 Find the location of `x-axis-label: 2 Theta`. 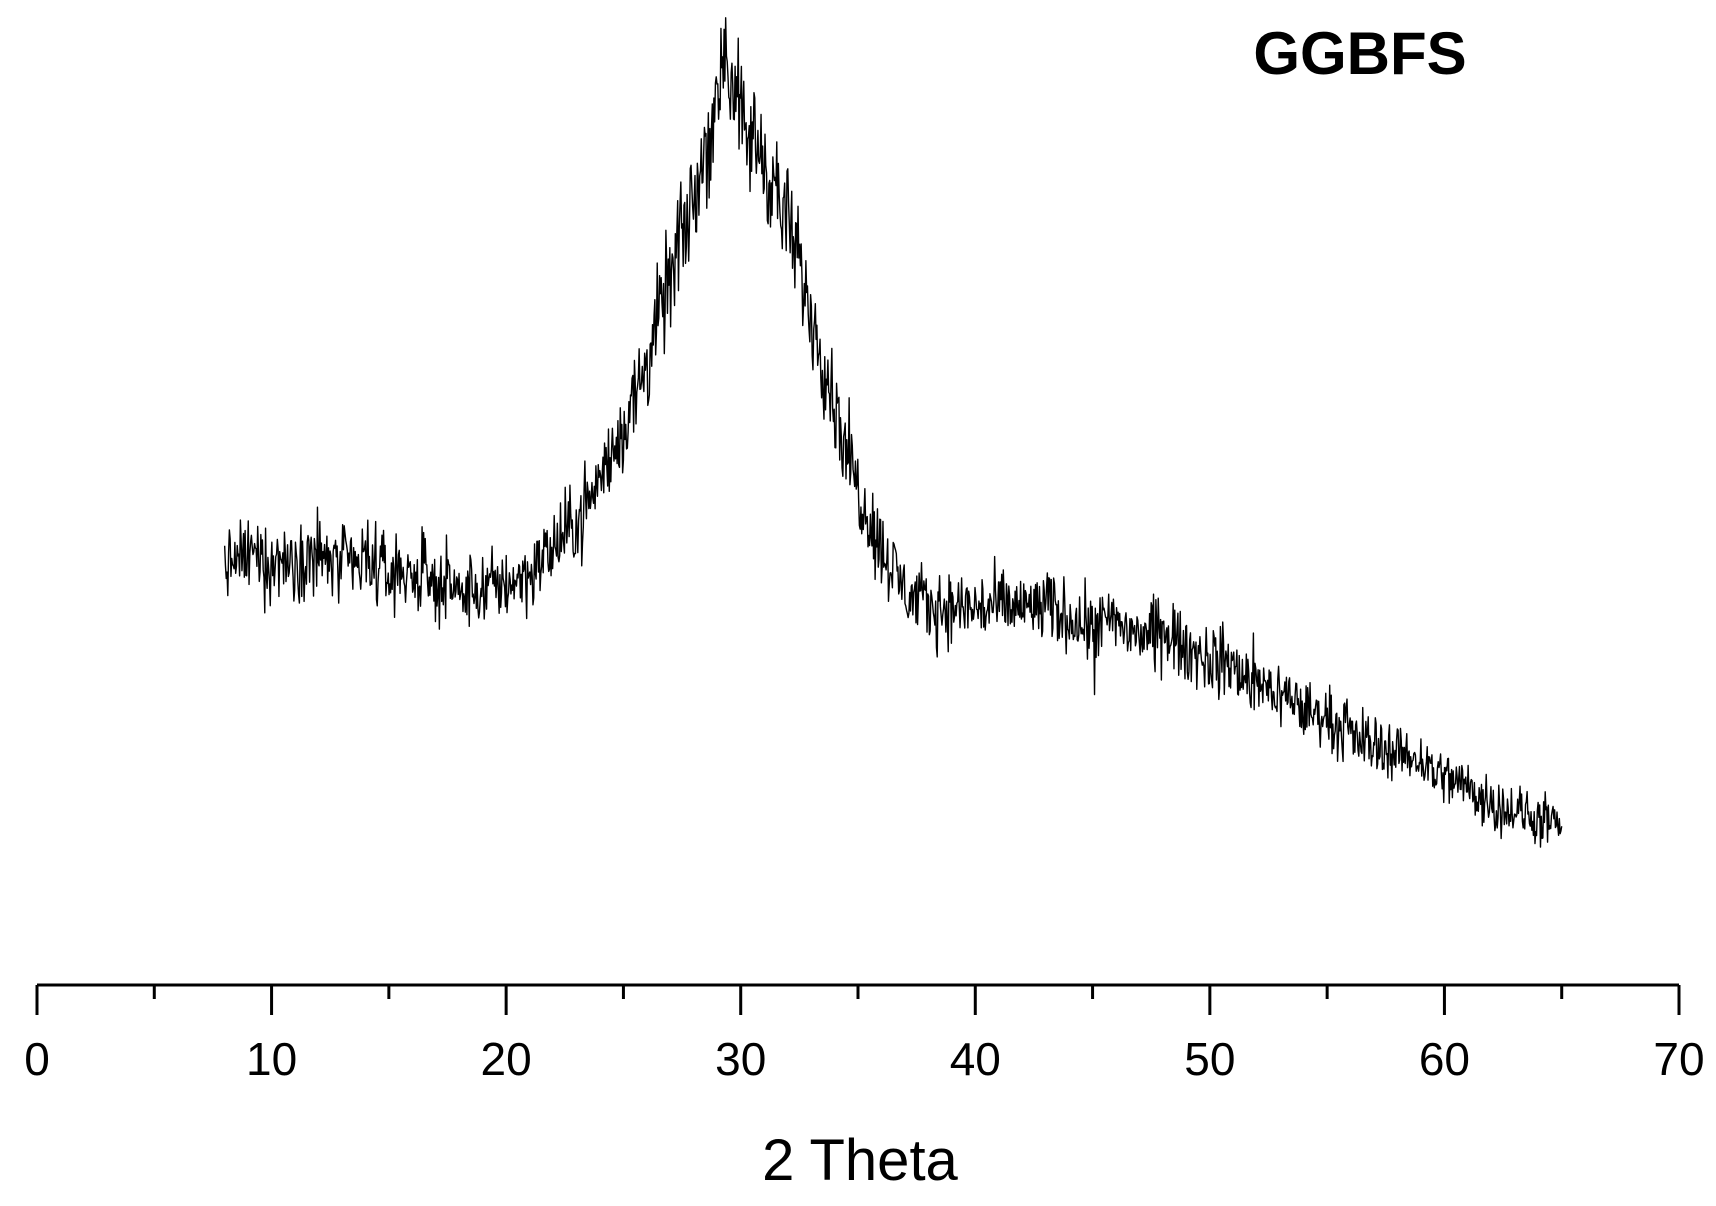

x-axis-label: 2 Theta is located at coordinates (860, 1160).